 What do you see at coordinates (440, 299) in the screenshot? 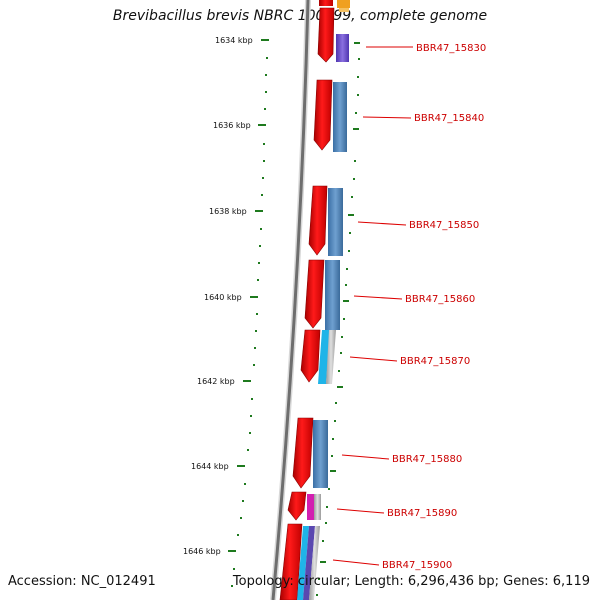
I see `gene-label-15860: BBR47_15860` at bounding box center [440, 299].